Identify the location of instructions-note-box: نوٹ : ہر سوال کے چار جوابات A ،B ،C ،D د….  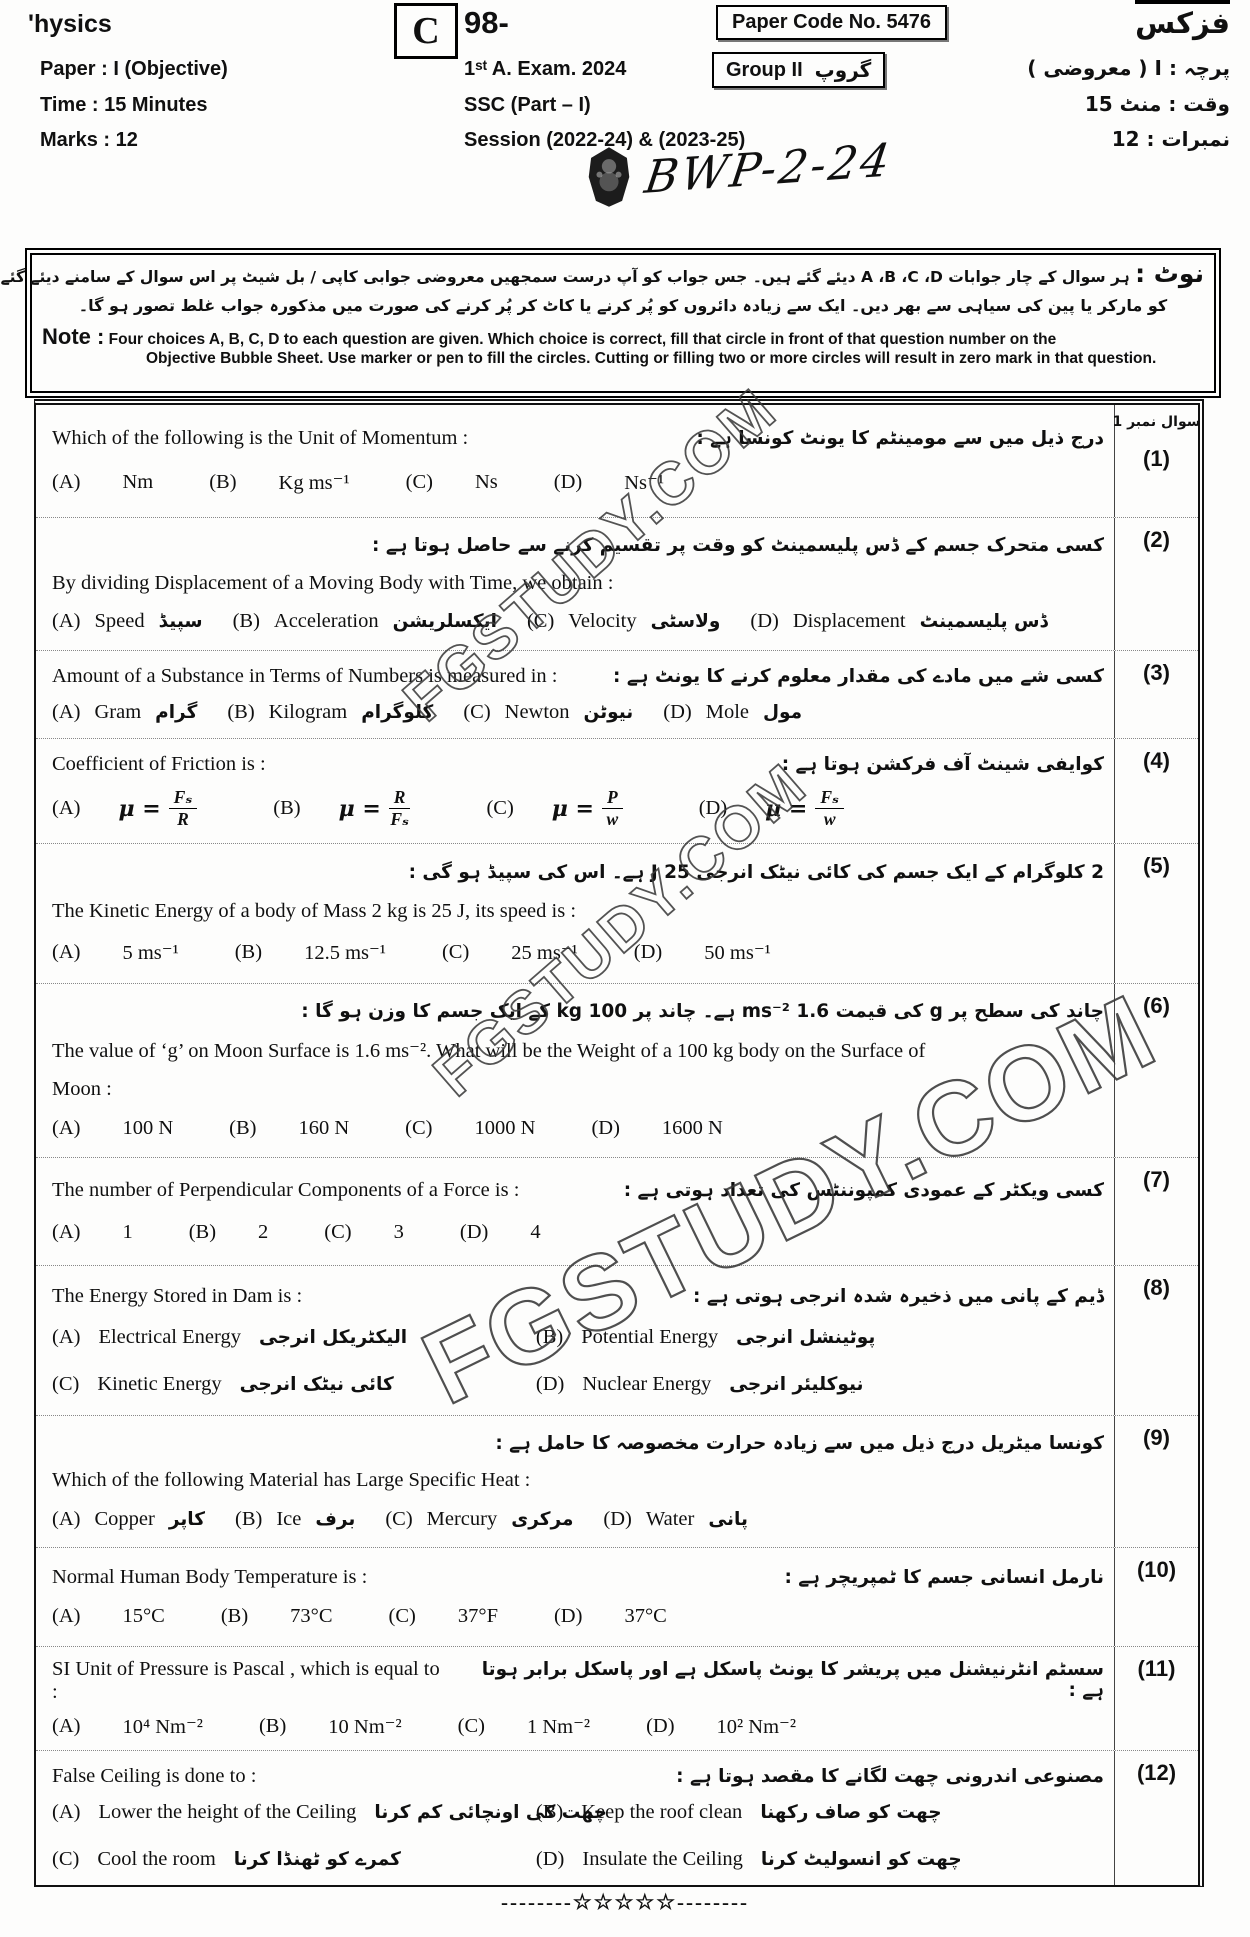
(610, 323).